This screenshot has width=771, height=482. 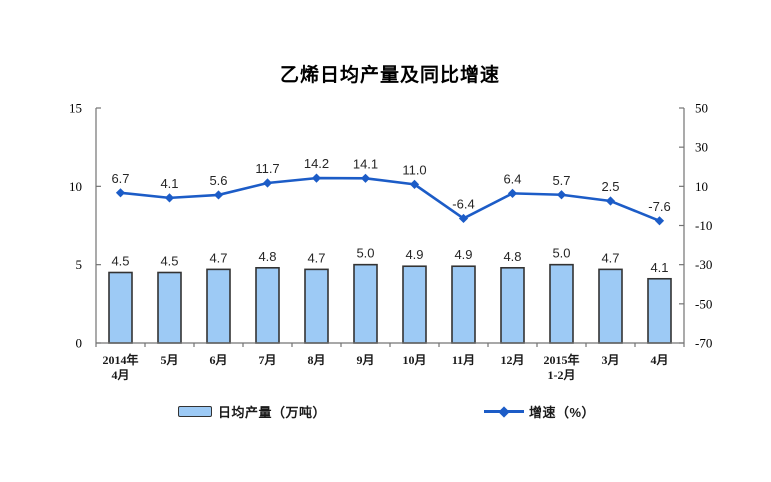 I want to click on line-value-label: 11.7, so click(x=267, y=168).